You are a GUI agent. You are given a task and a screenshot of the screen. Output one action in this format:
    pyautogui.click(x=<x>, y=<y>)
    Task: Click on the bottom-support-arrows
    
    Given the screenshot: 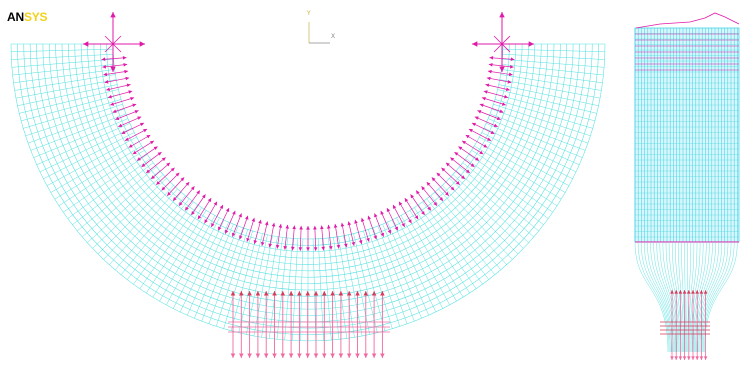 What is the action you would take?
    pyautogui.click(x=309, y=324)
    